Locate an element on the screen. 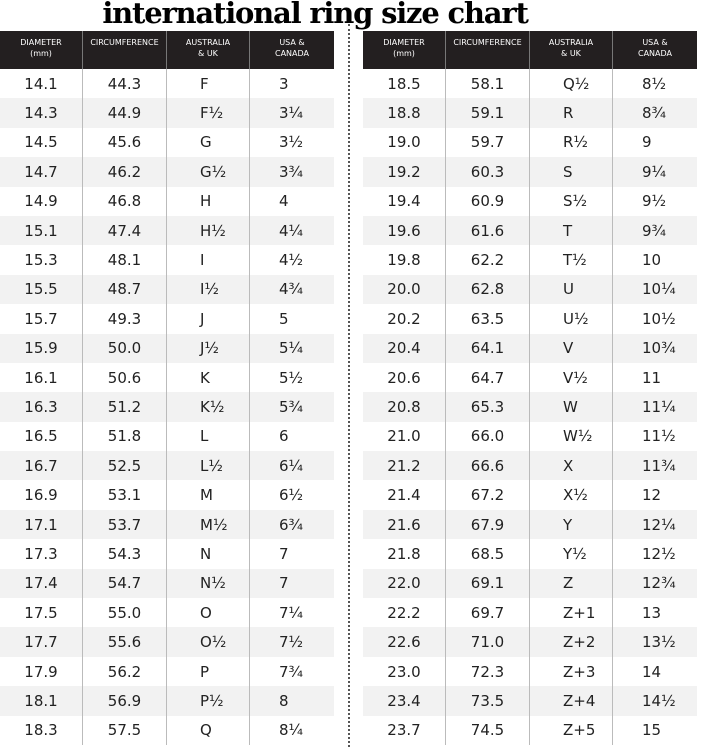 The width and height of the screenshot is (702, 747). cell-circumference: 51.2 is located at coordinates (125, 407).